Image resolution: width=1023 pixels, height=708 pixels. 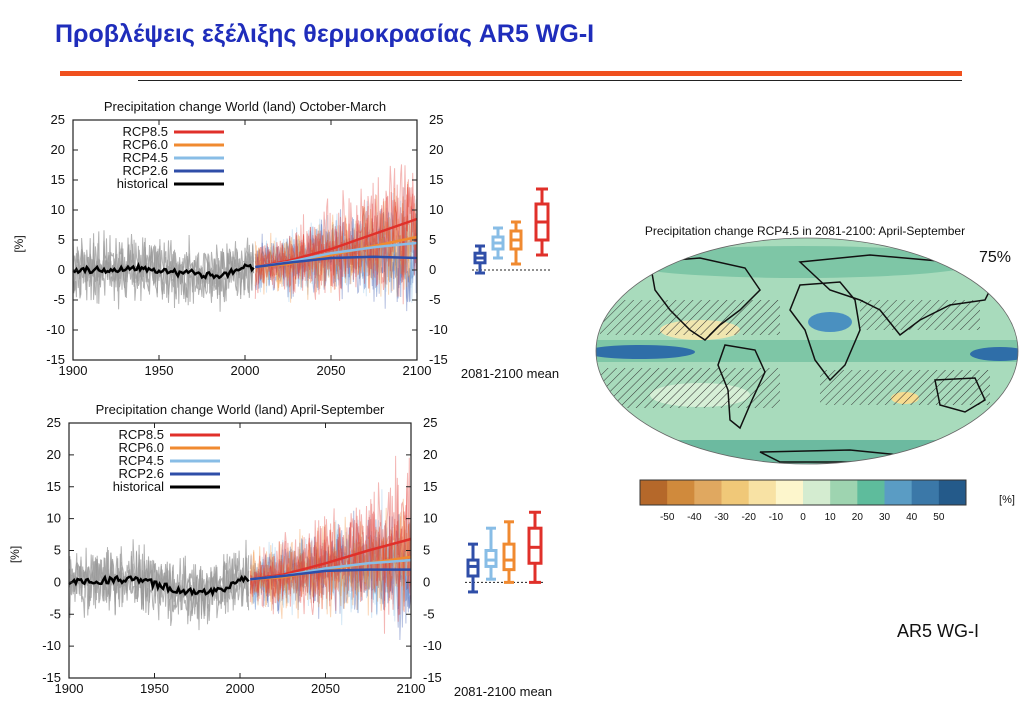 What do you see at coordinates (430, 422) in the screenshot?
I see `y-tick-label-right: 25` at bounding box center [430, 422].